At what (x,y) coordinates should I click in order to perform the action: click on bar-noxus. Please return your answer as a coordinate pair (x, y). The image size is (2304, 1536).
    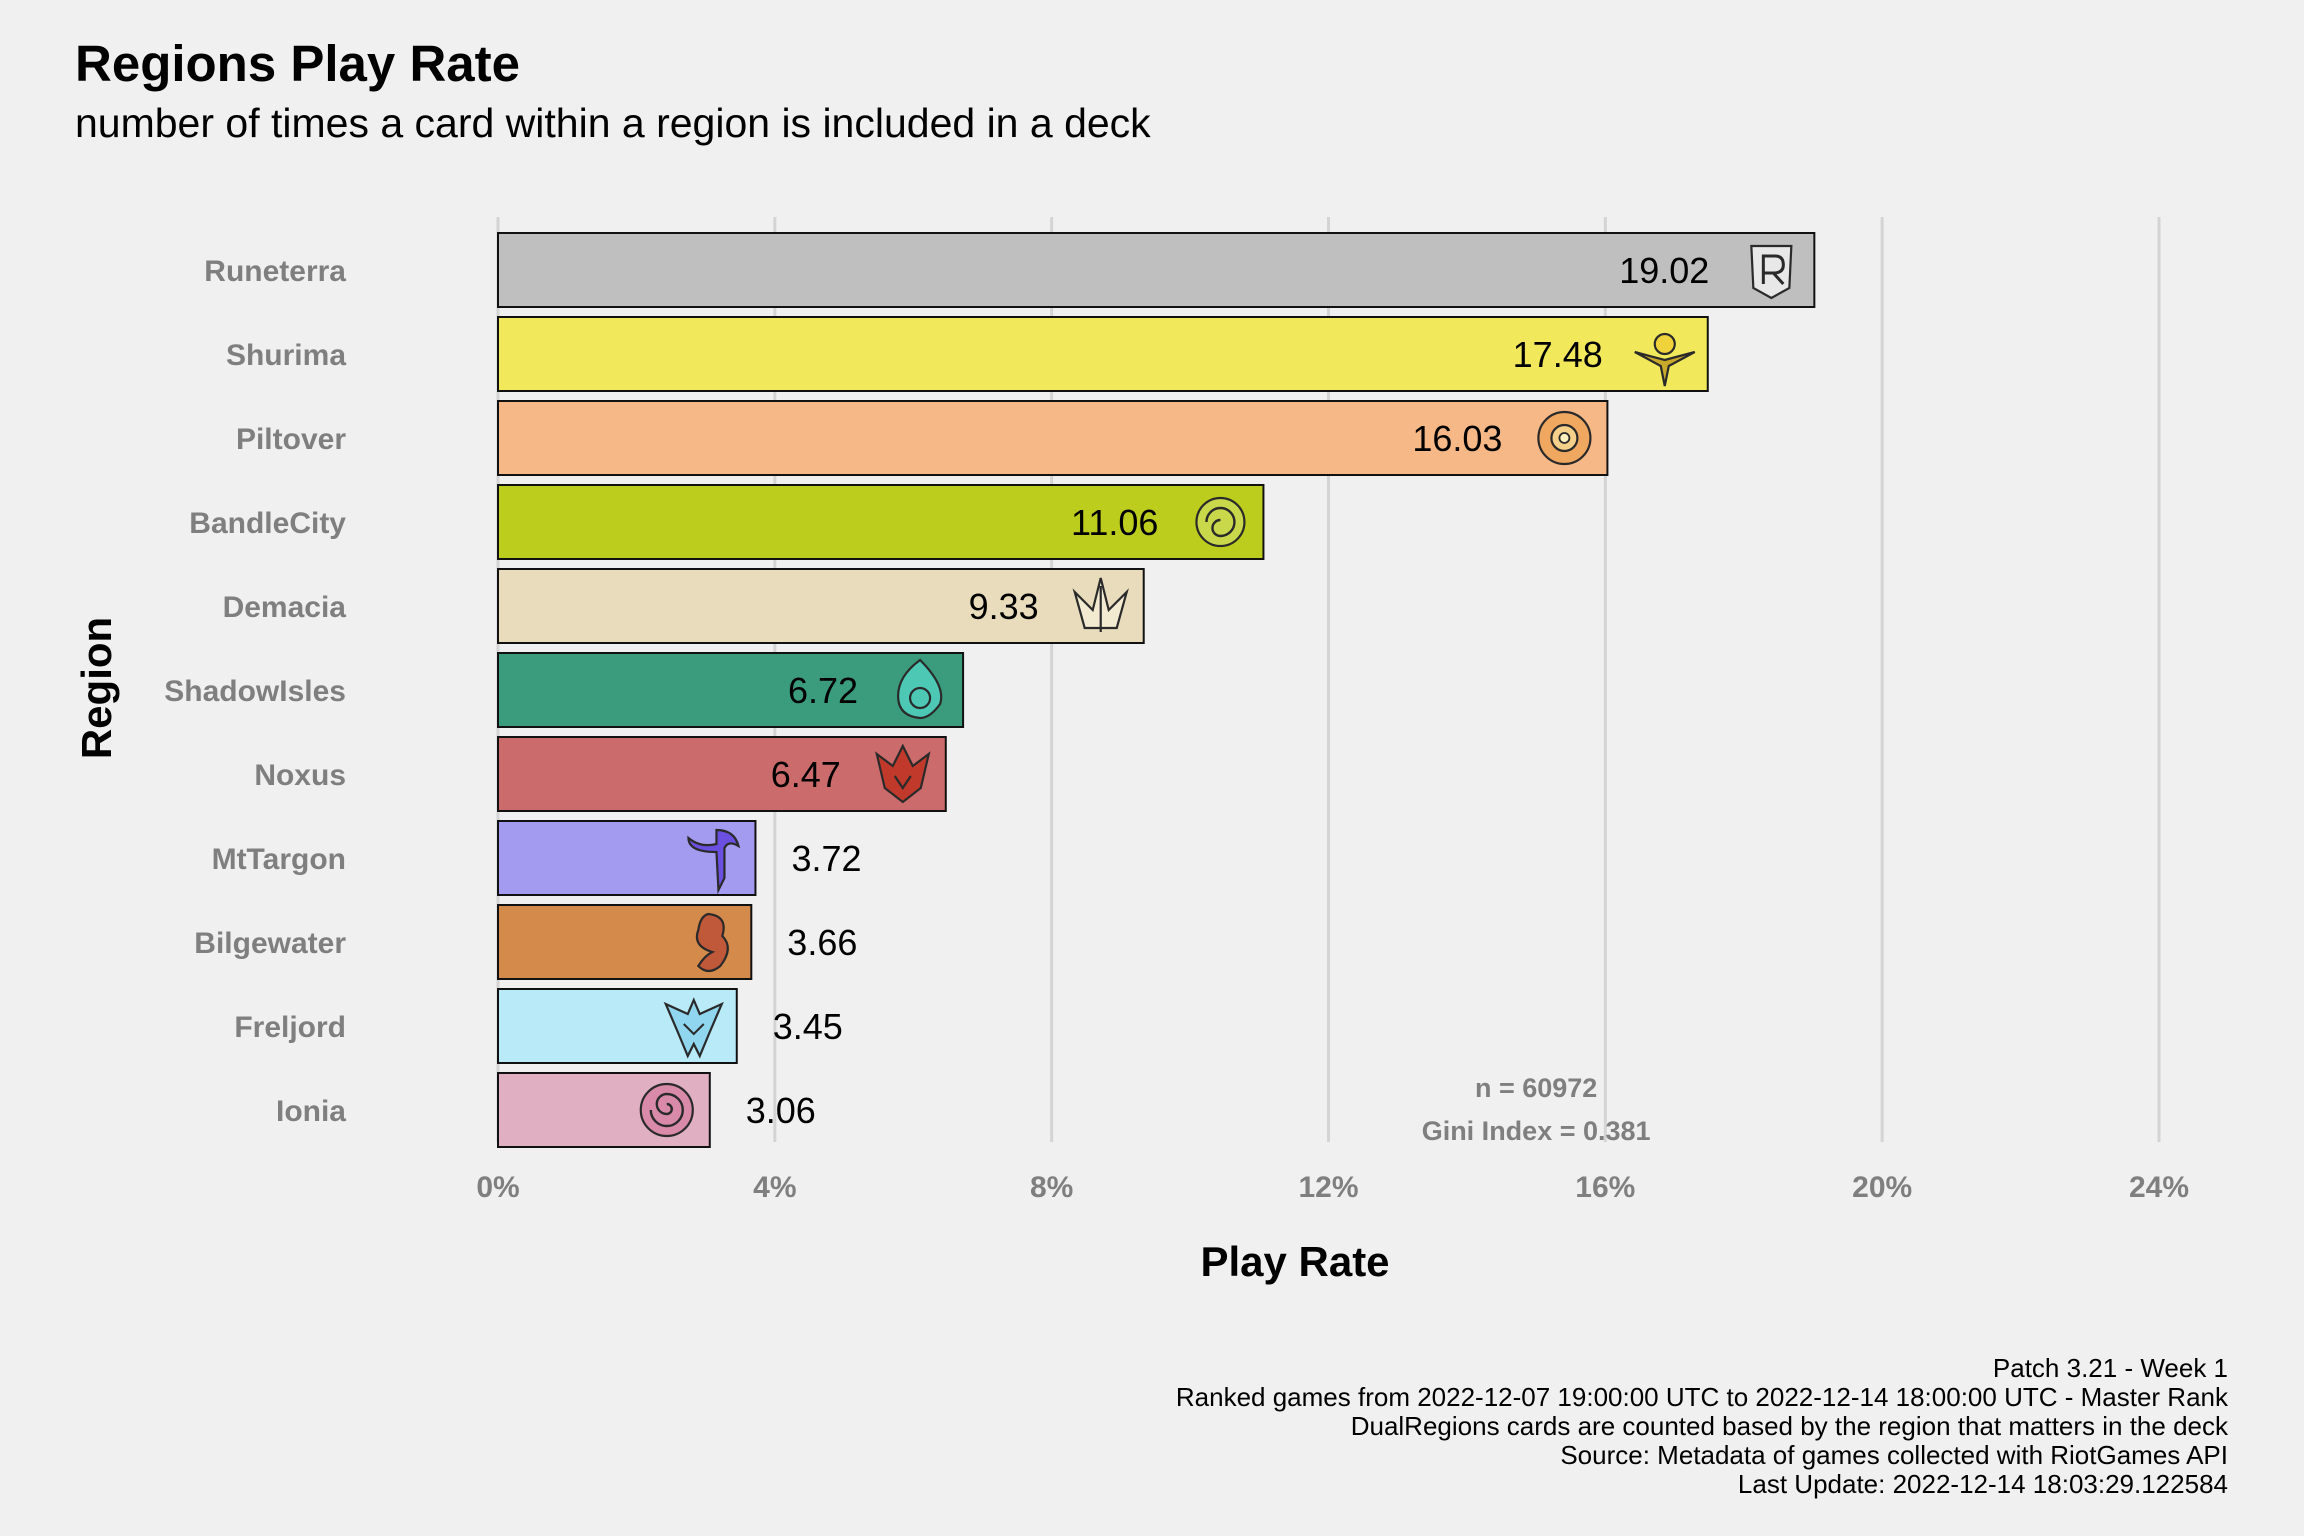
    Looking at the image, I should click on (722, 774).